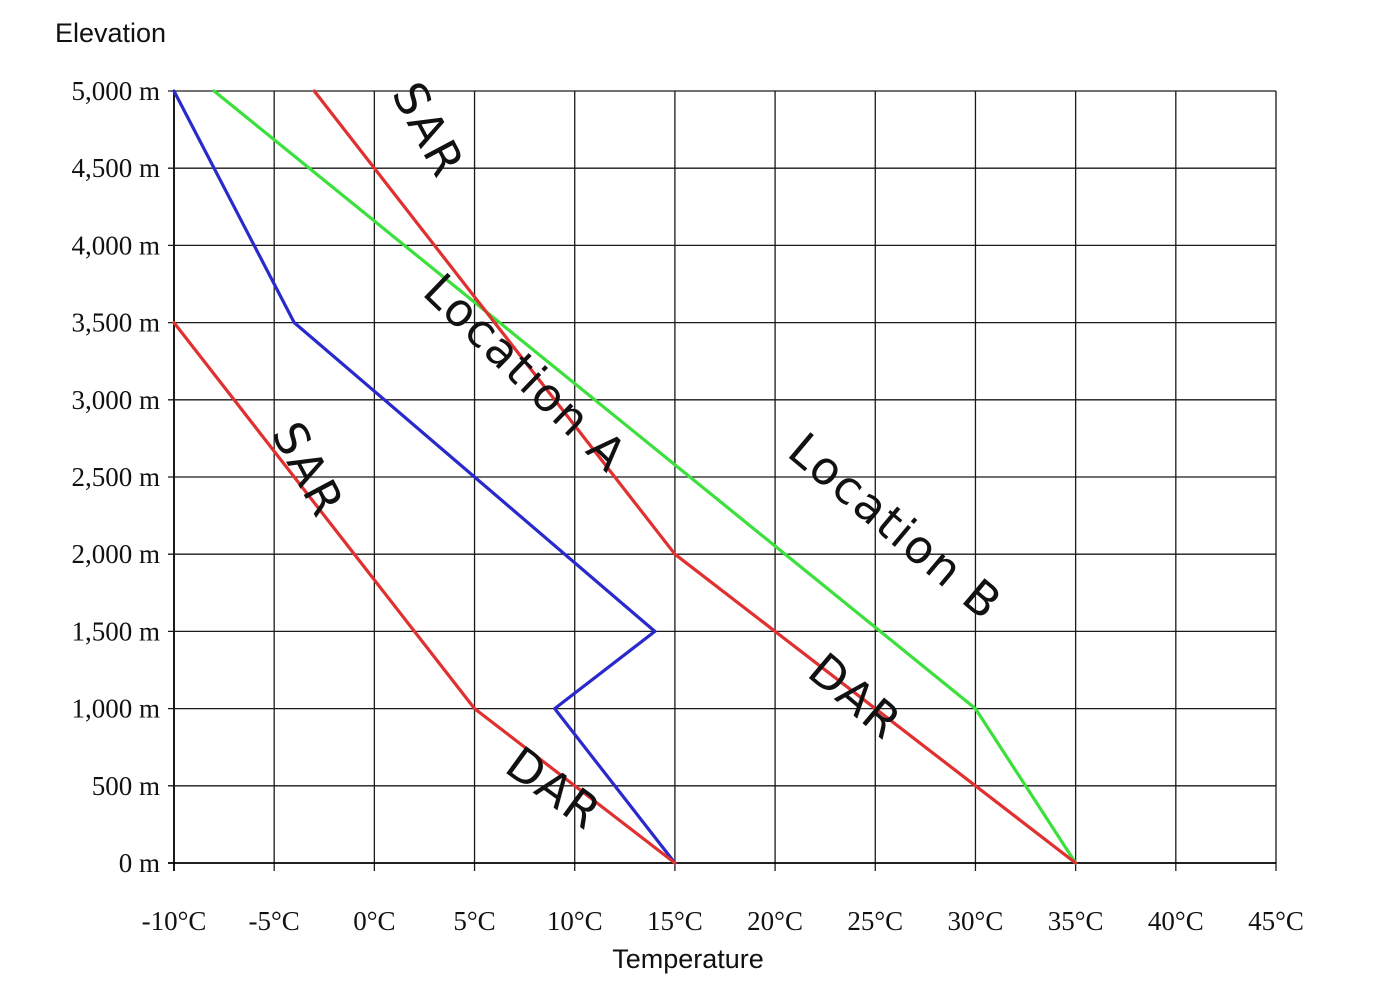 This screenshot has height=1002, width=1398. Describe the element at coordinates (688, 959) in the screenshot. I see `x-axis-title: Temperature` at that location.